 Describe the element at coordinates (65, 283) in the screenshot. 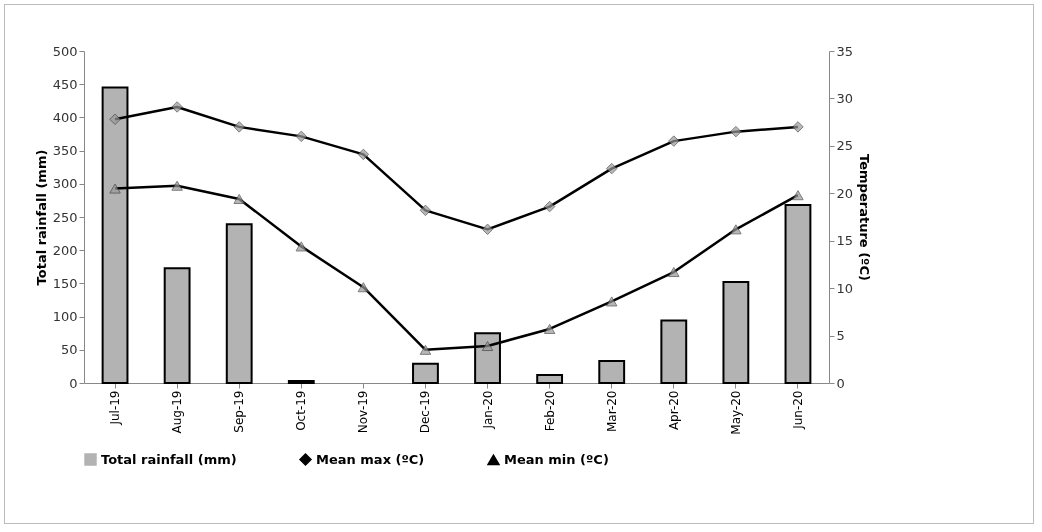

I see `y-tick-label: 150` at that location.